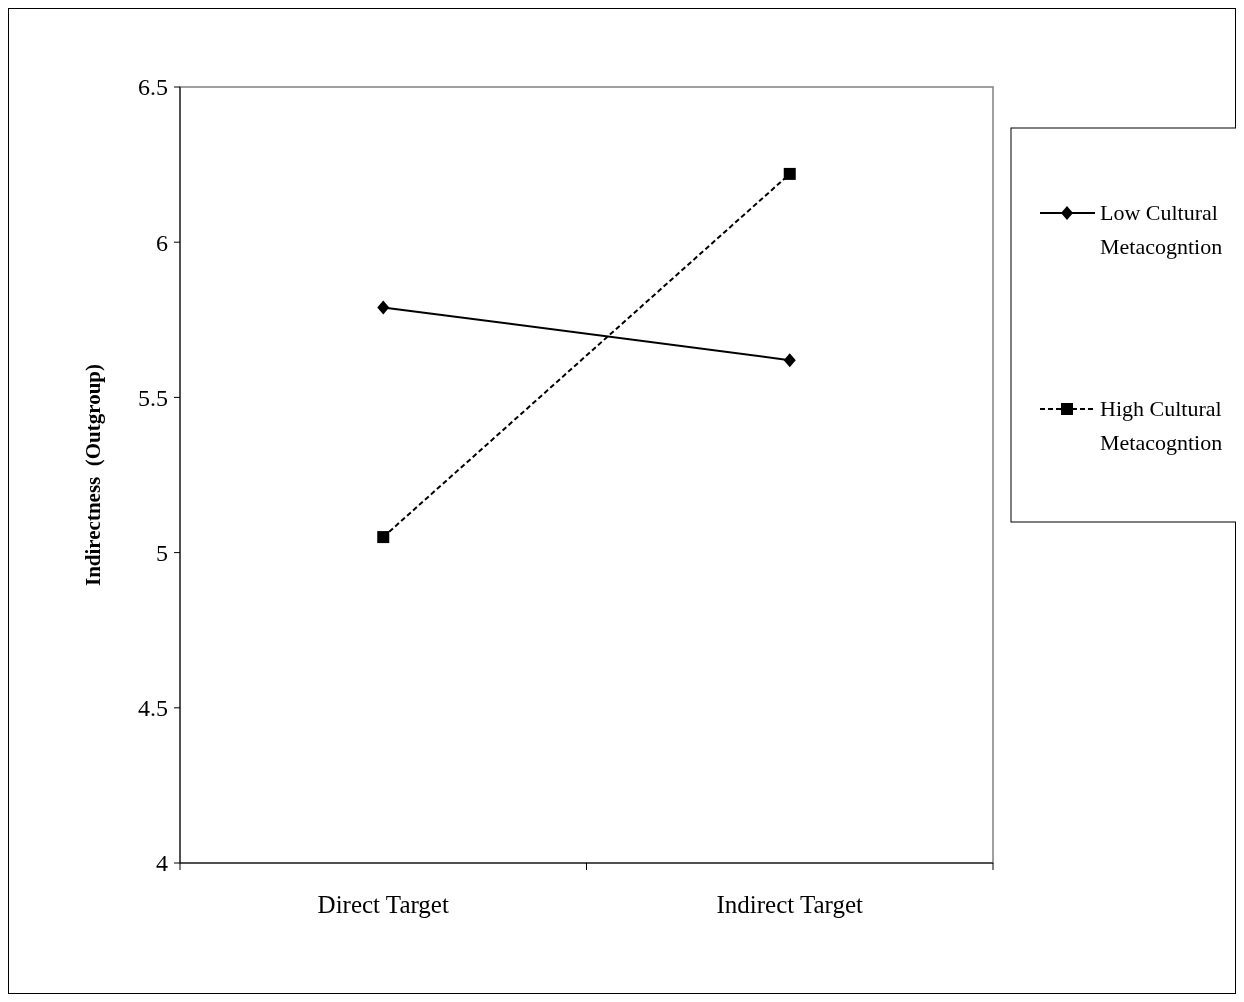 The height and width of the screenshot is (1002, 1244). I want to click on x-tick-label: Indirect Target, so click(790, 904).